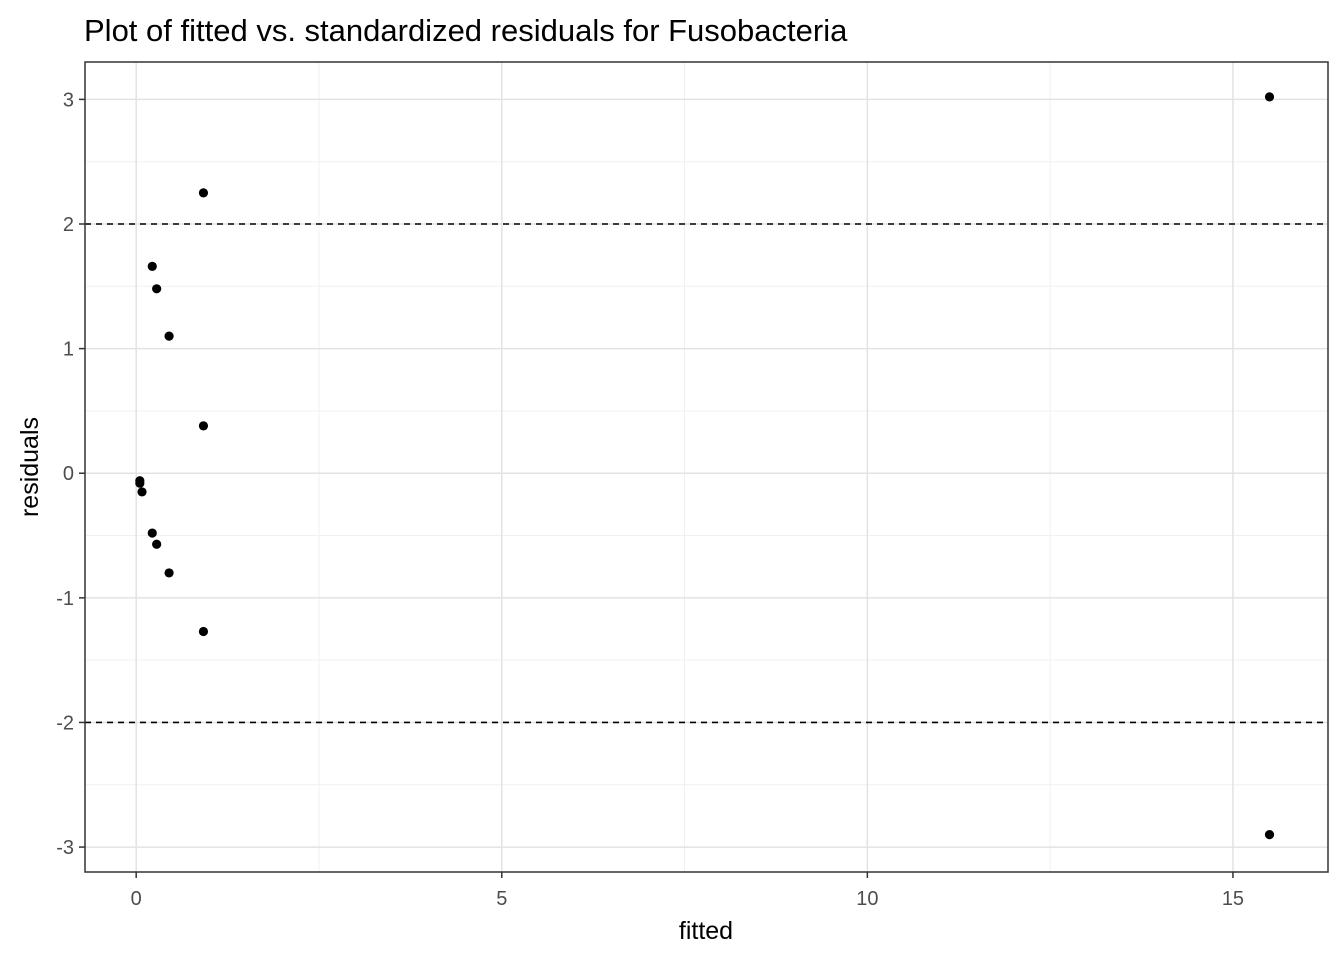  I want to click on y-tick-label: 1, so click(68, 350).